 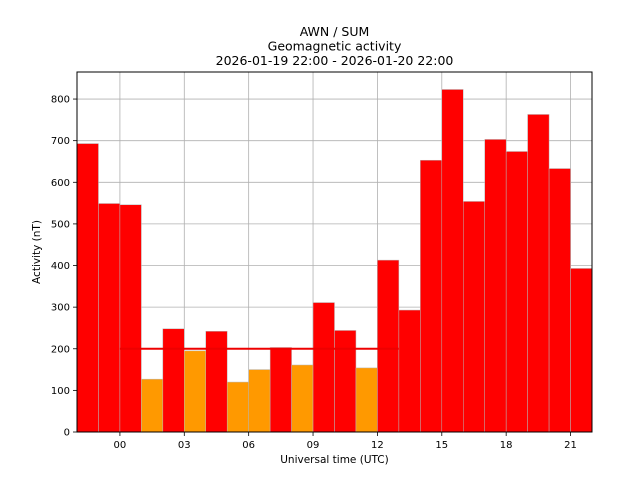 I want to click on x-tick-label-5: 15, so click(x=441, y=445).